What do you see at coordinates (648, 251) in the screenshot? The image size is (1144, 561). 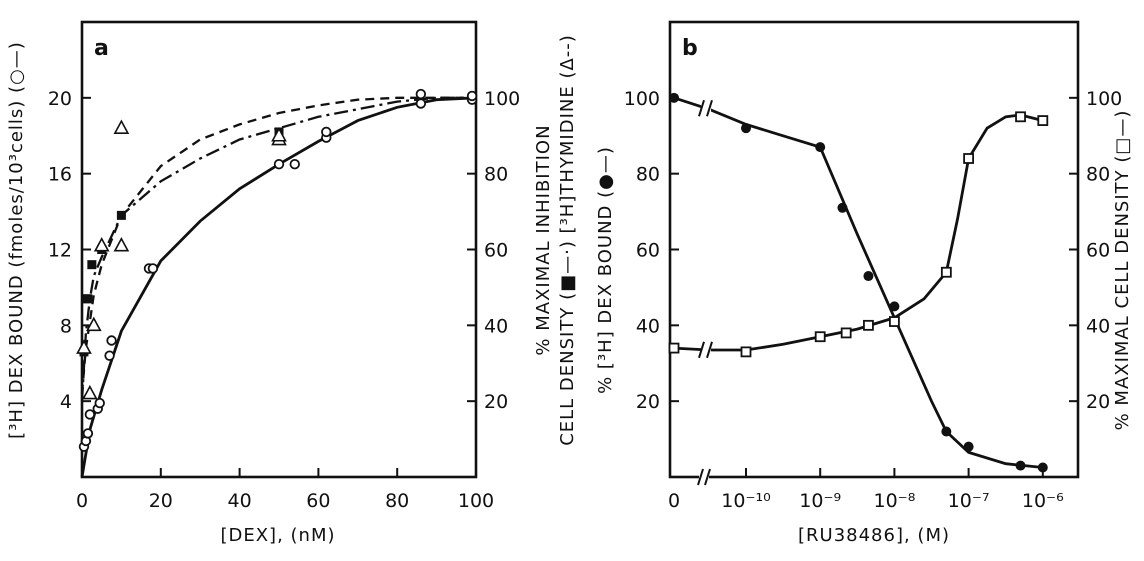 I see `left-y-tick-label: 60` at bounding box center [648, 251].